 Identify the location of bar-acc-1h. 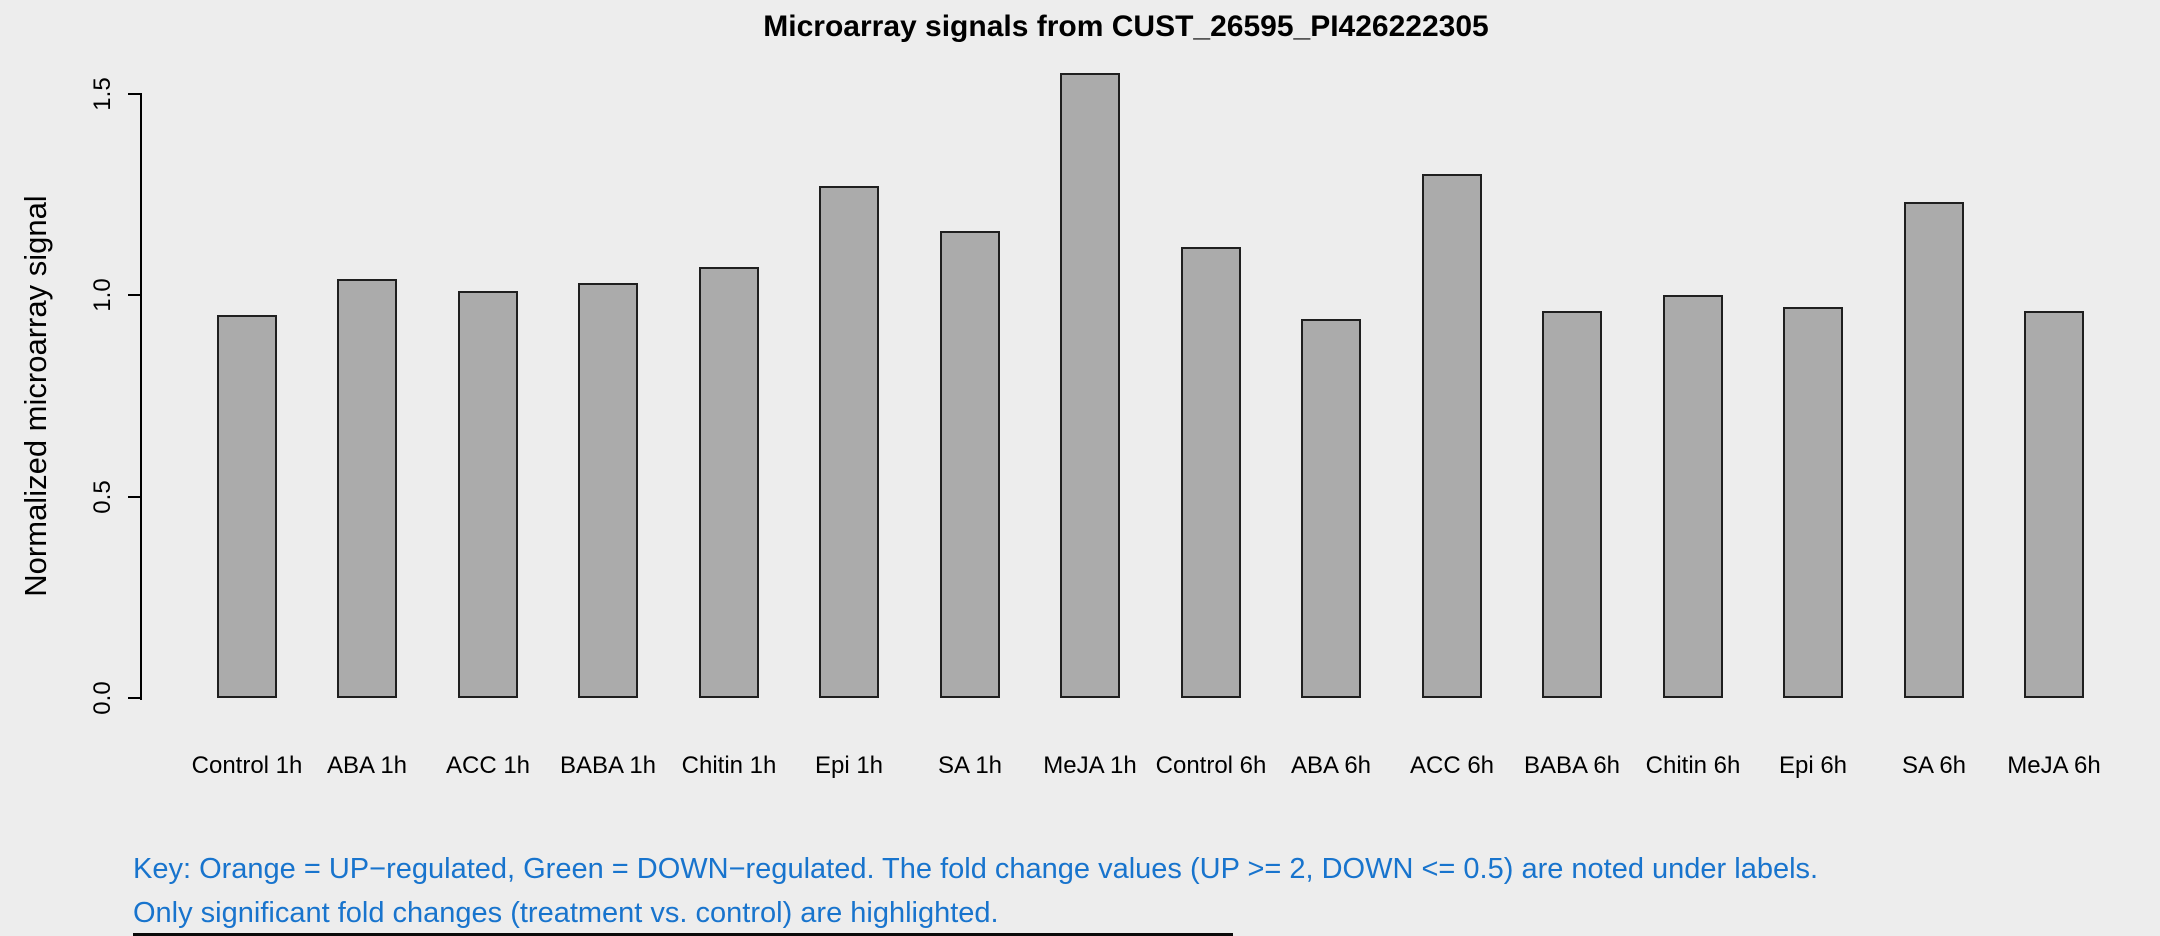
(488, 494).